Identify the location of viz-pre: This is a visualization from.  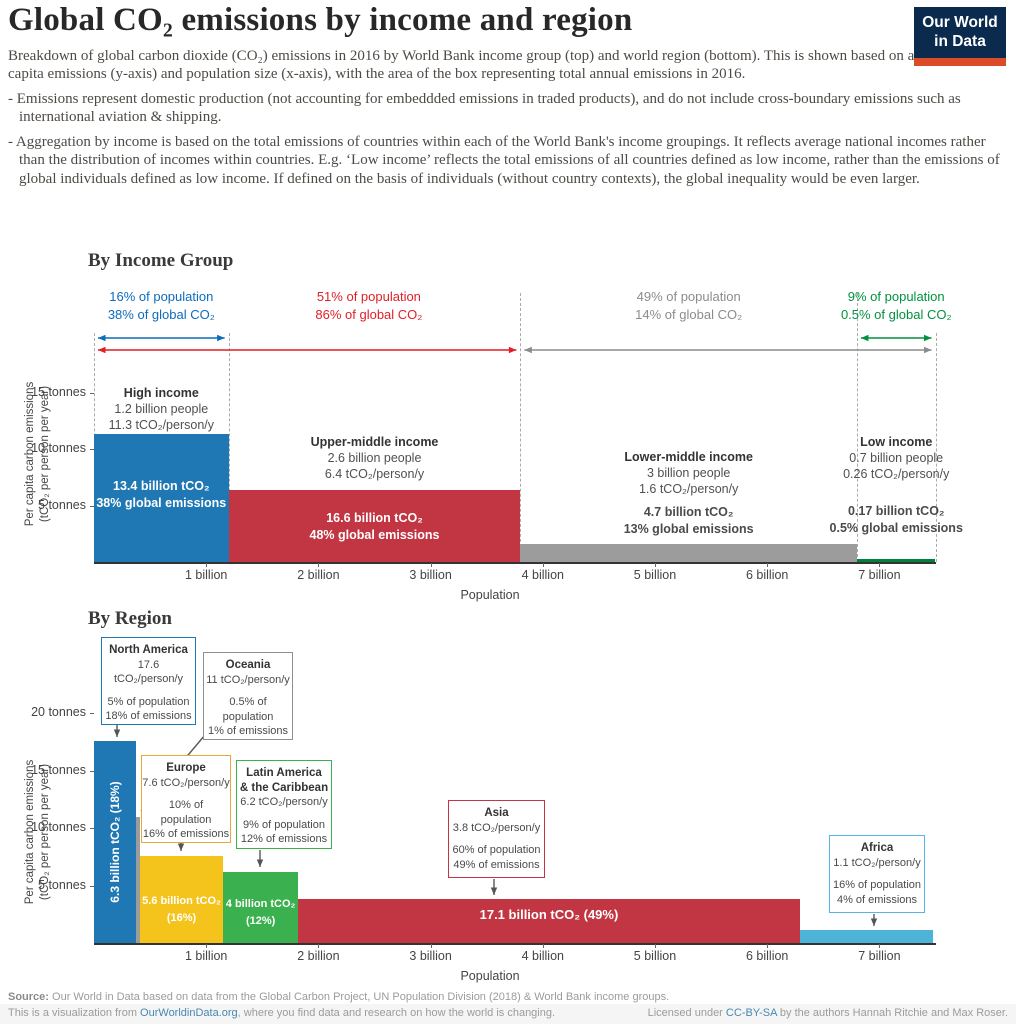
(74, 1013).